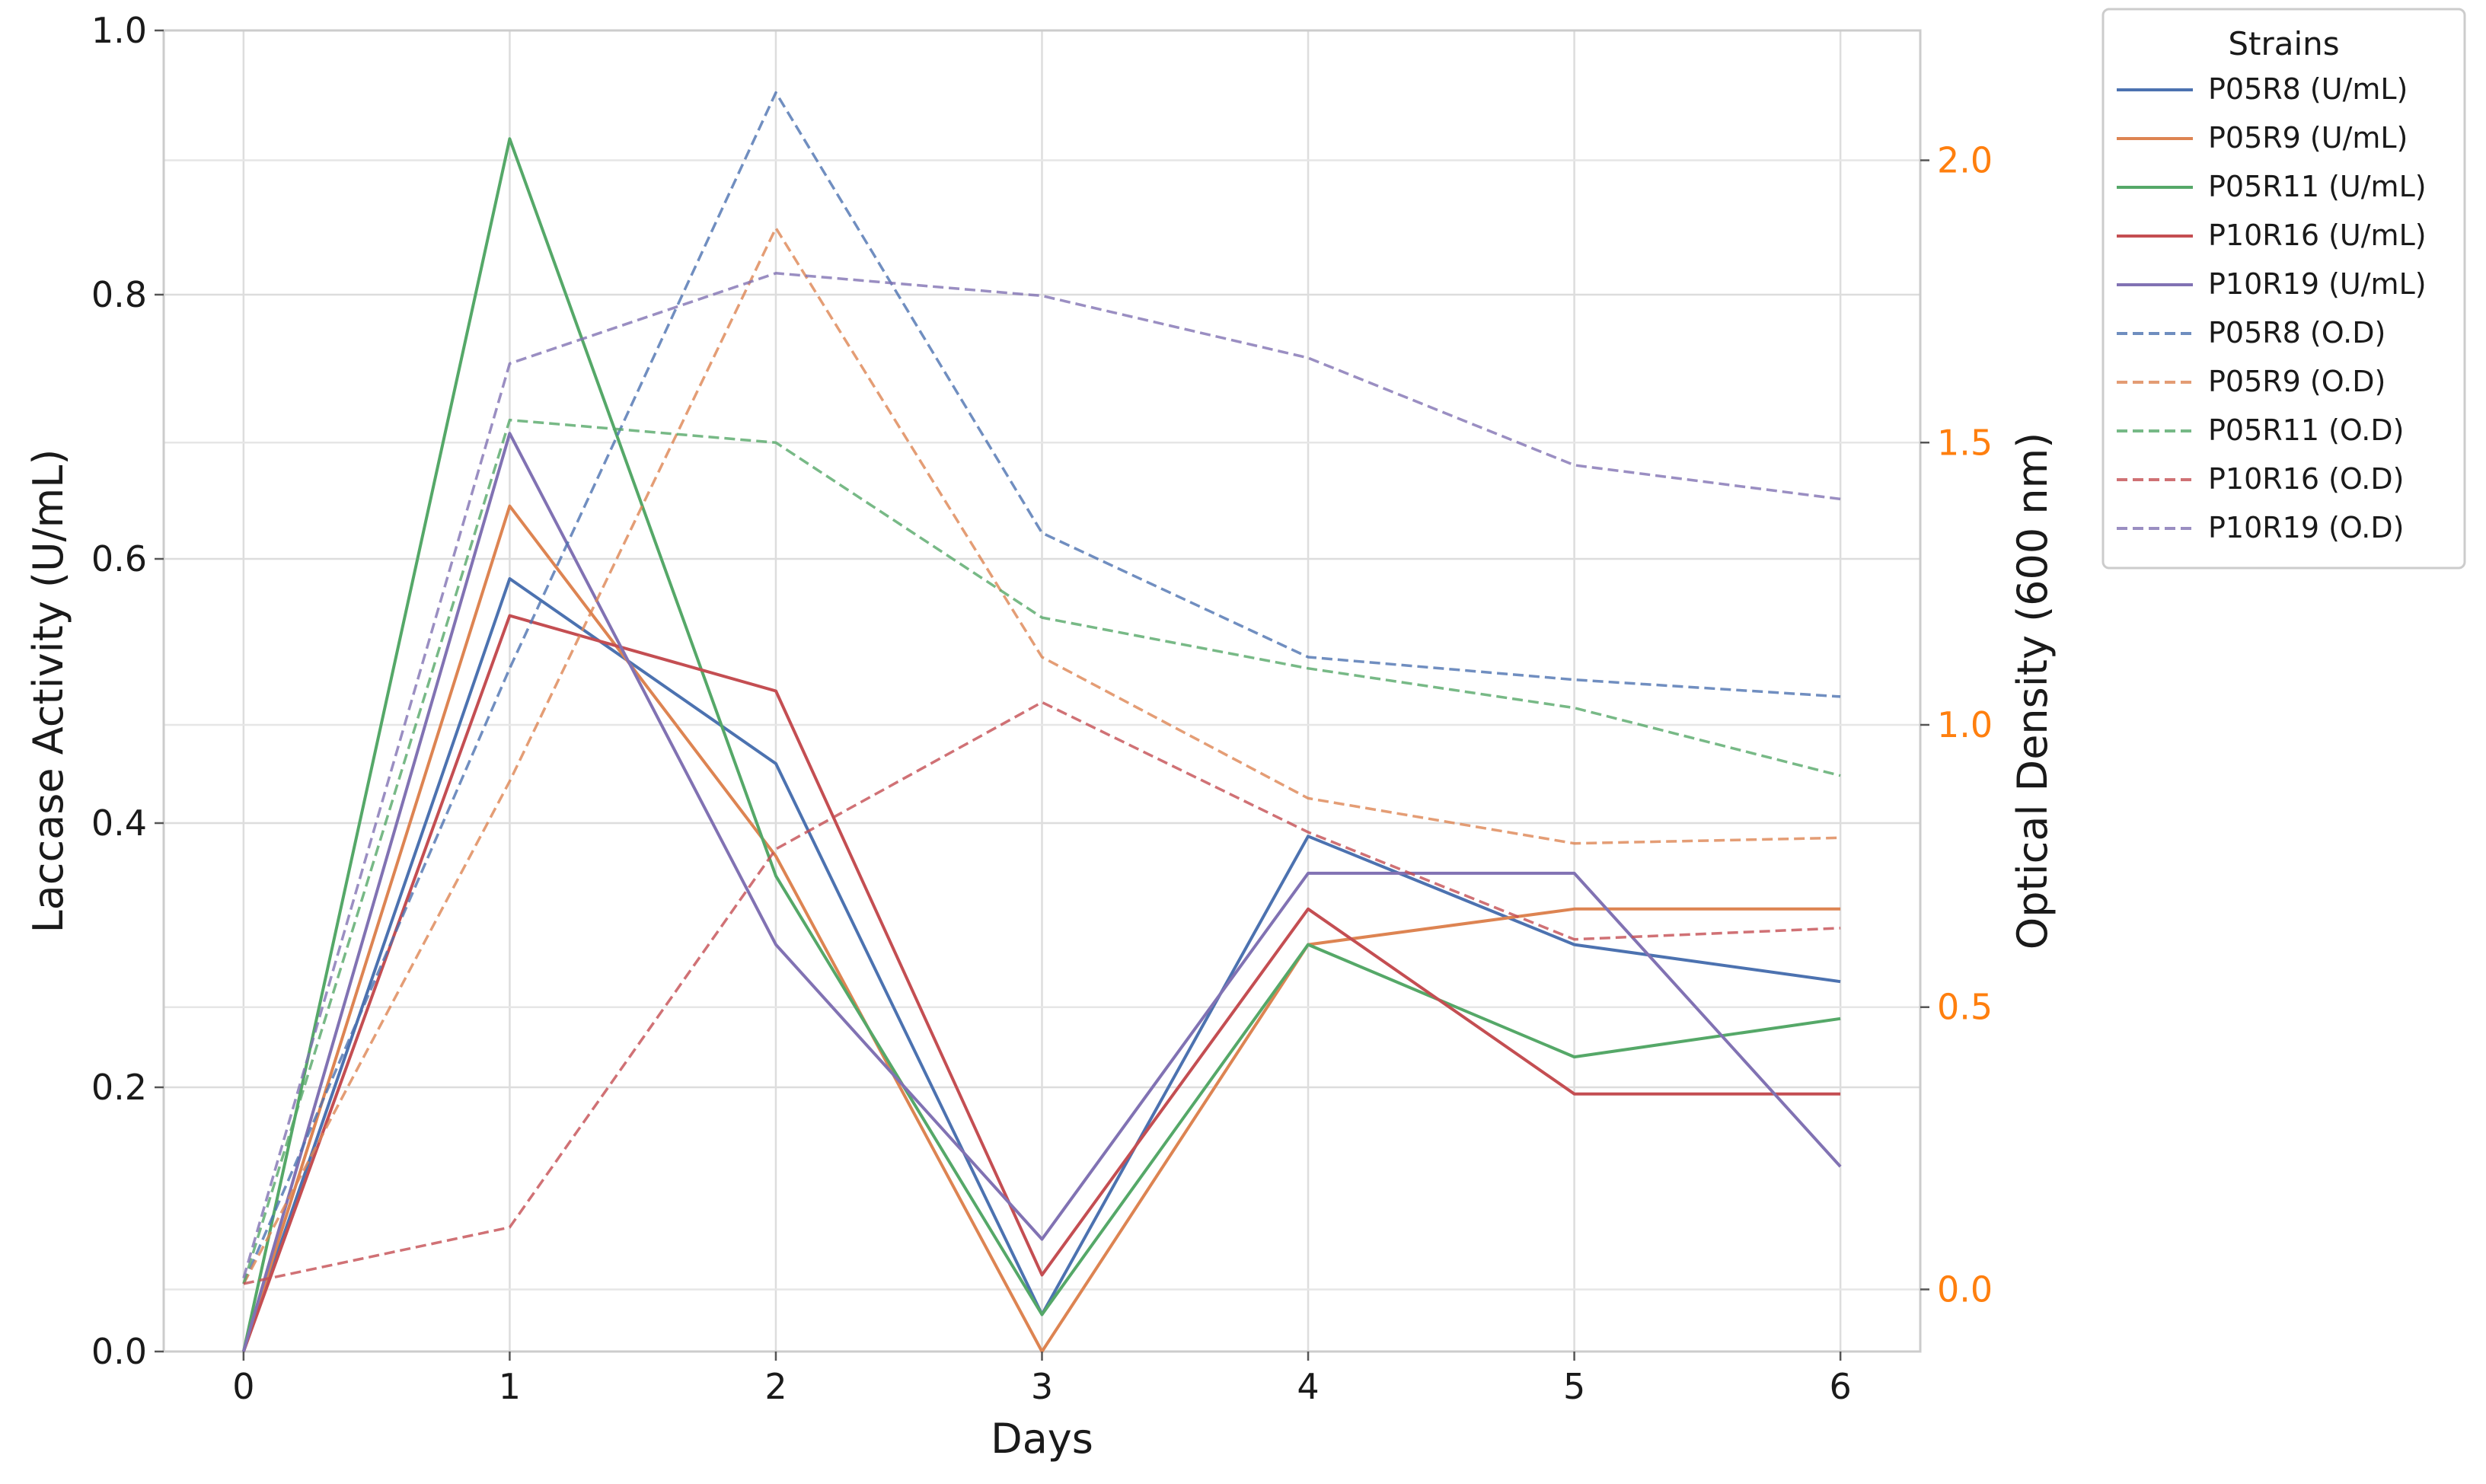 The width and height of the screenshot is (2486, 1484). What do you see at coordinates (1042, 1439) in the screenshot?
I see `x-axis-label: Days` at bounding box center [1042, 1439].